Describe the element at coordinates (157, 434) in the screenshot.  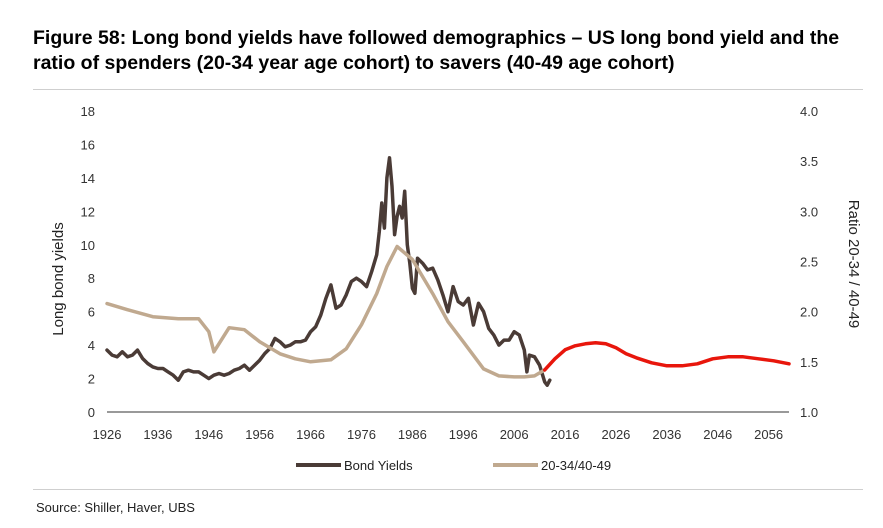
I see `x-tick-label: 1936` at that location.